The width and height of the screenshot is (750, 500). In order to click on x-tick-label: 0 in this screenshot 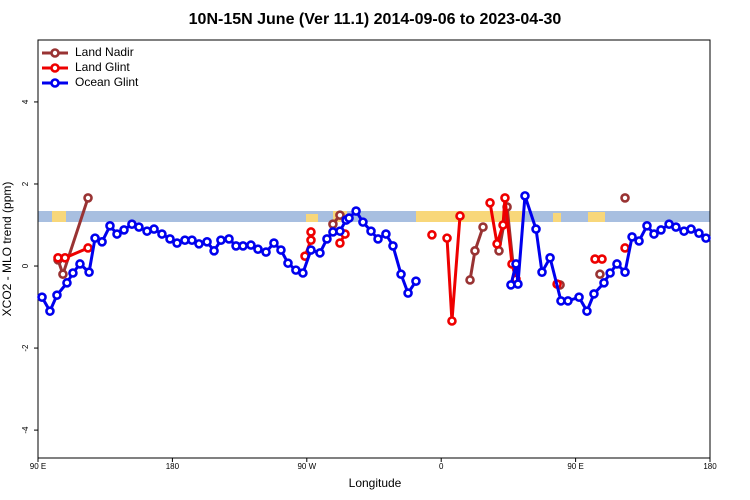, I will do `click(441, 466)`.